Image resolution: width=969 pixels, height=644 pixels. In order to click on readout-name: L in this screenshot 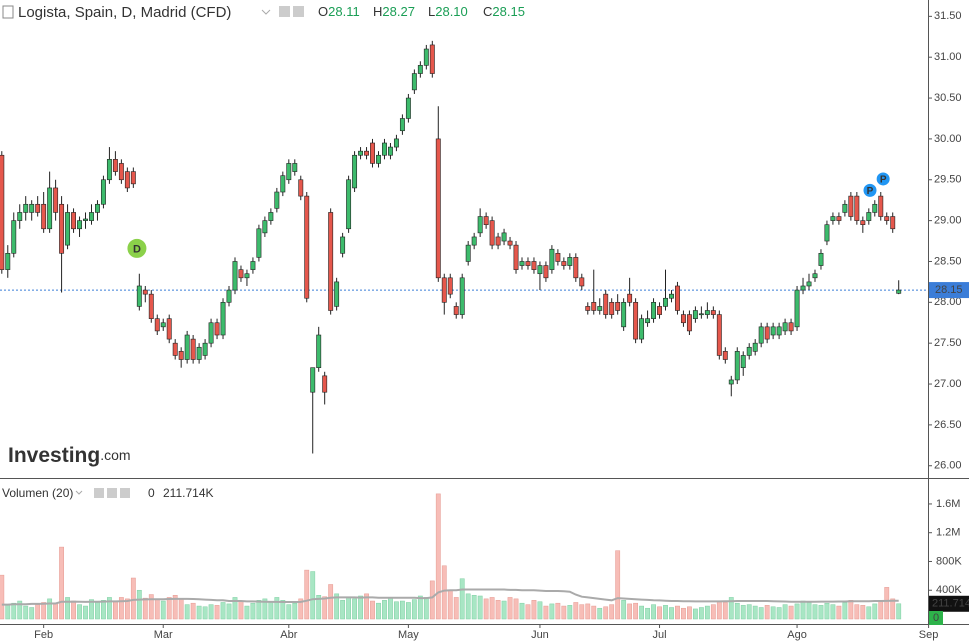, I will do `click(431, 11)`.